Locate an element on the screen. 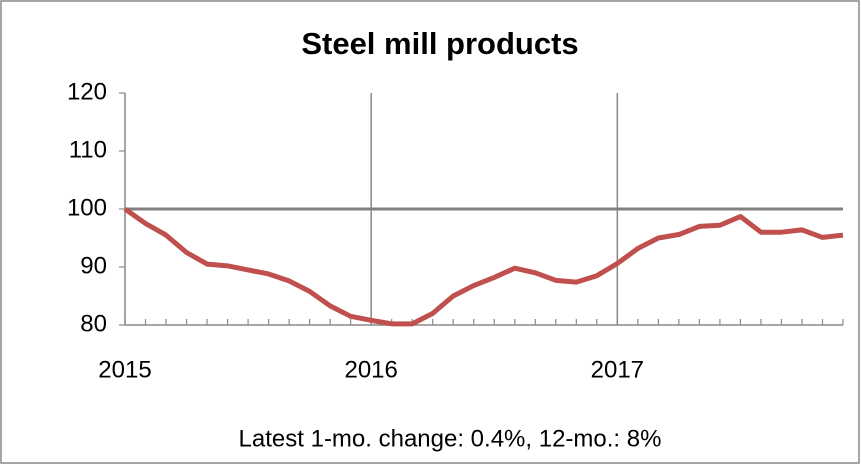 Image resolution: width=861 pixels, height=465 pixels. x-tick-label: 2015 is located at coordinates (124, 369).